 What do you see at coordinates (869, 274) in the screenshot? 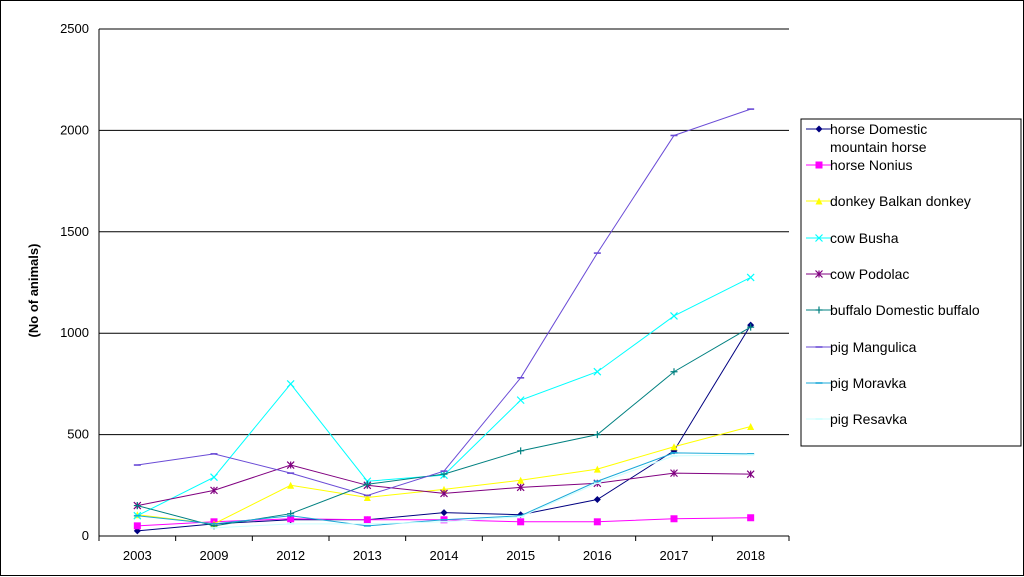
I see `legend-label: cow Podolac` at bounding box center [869, 274].